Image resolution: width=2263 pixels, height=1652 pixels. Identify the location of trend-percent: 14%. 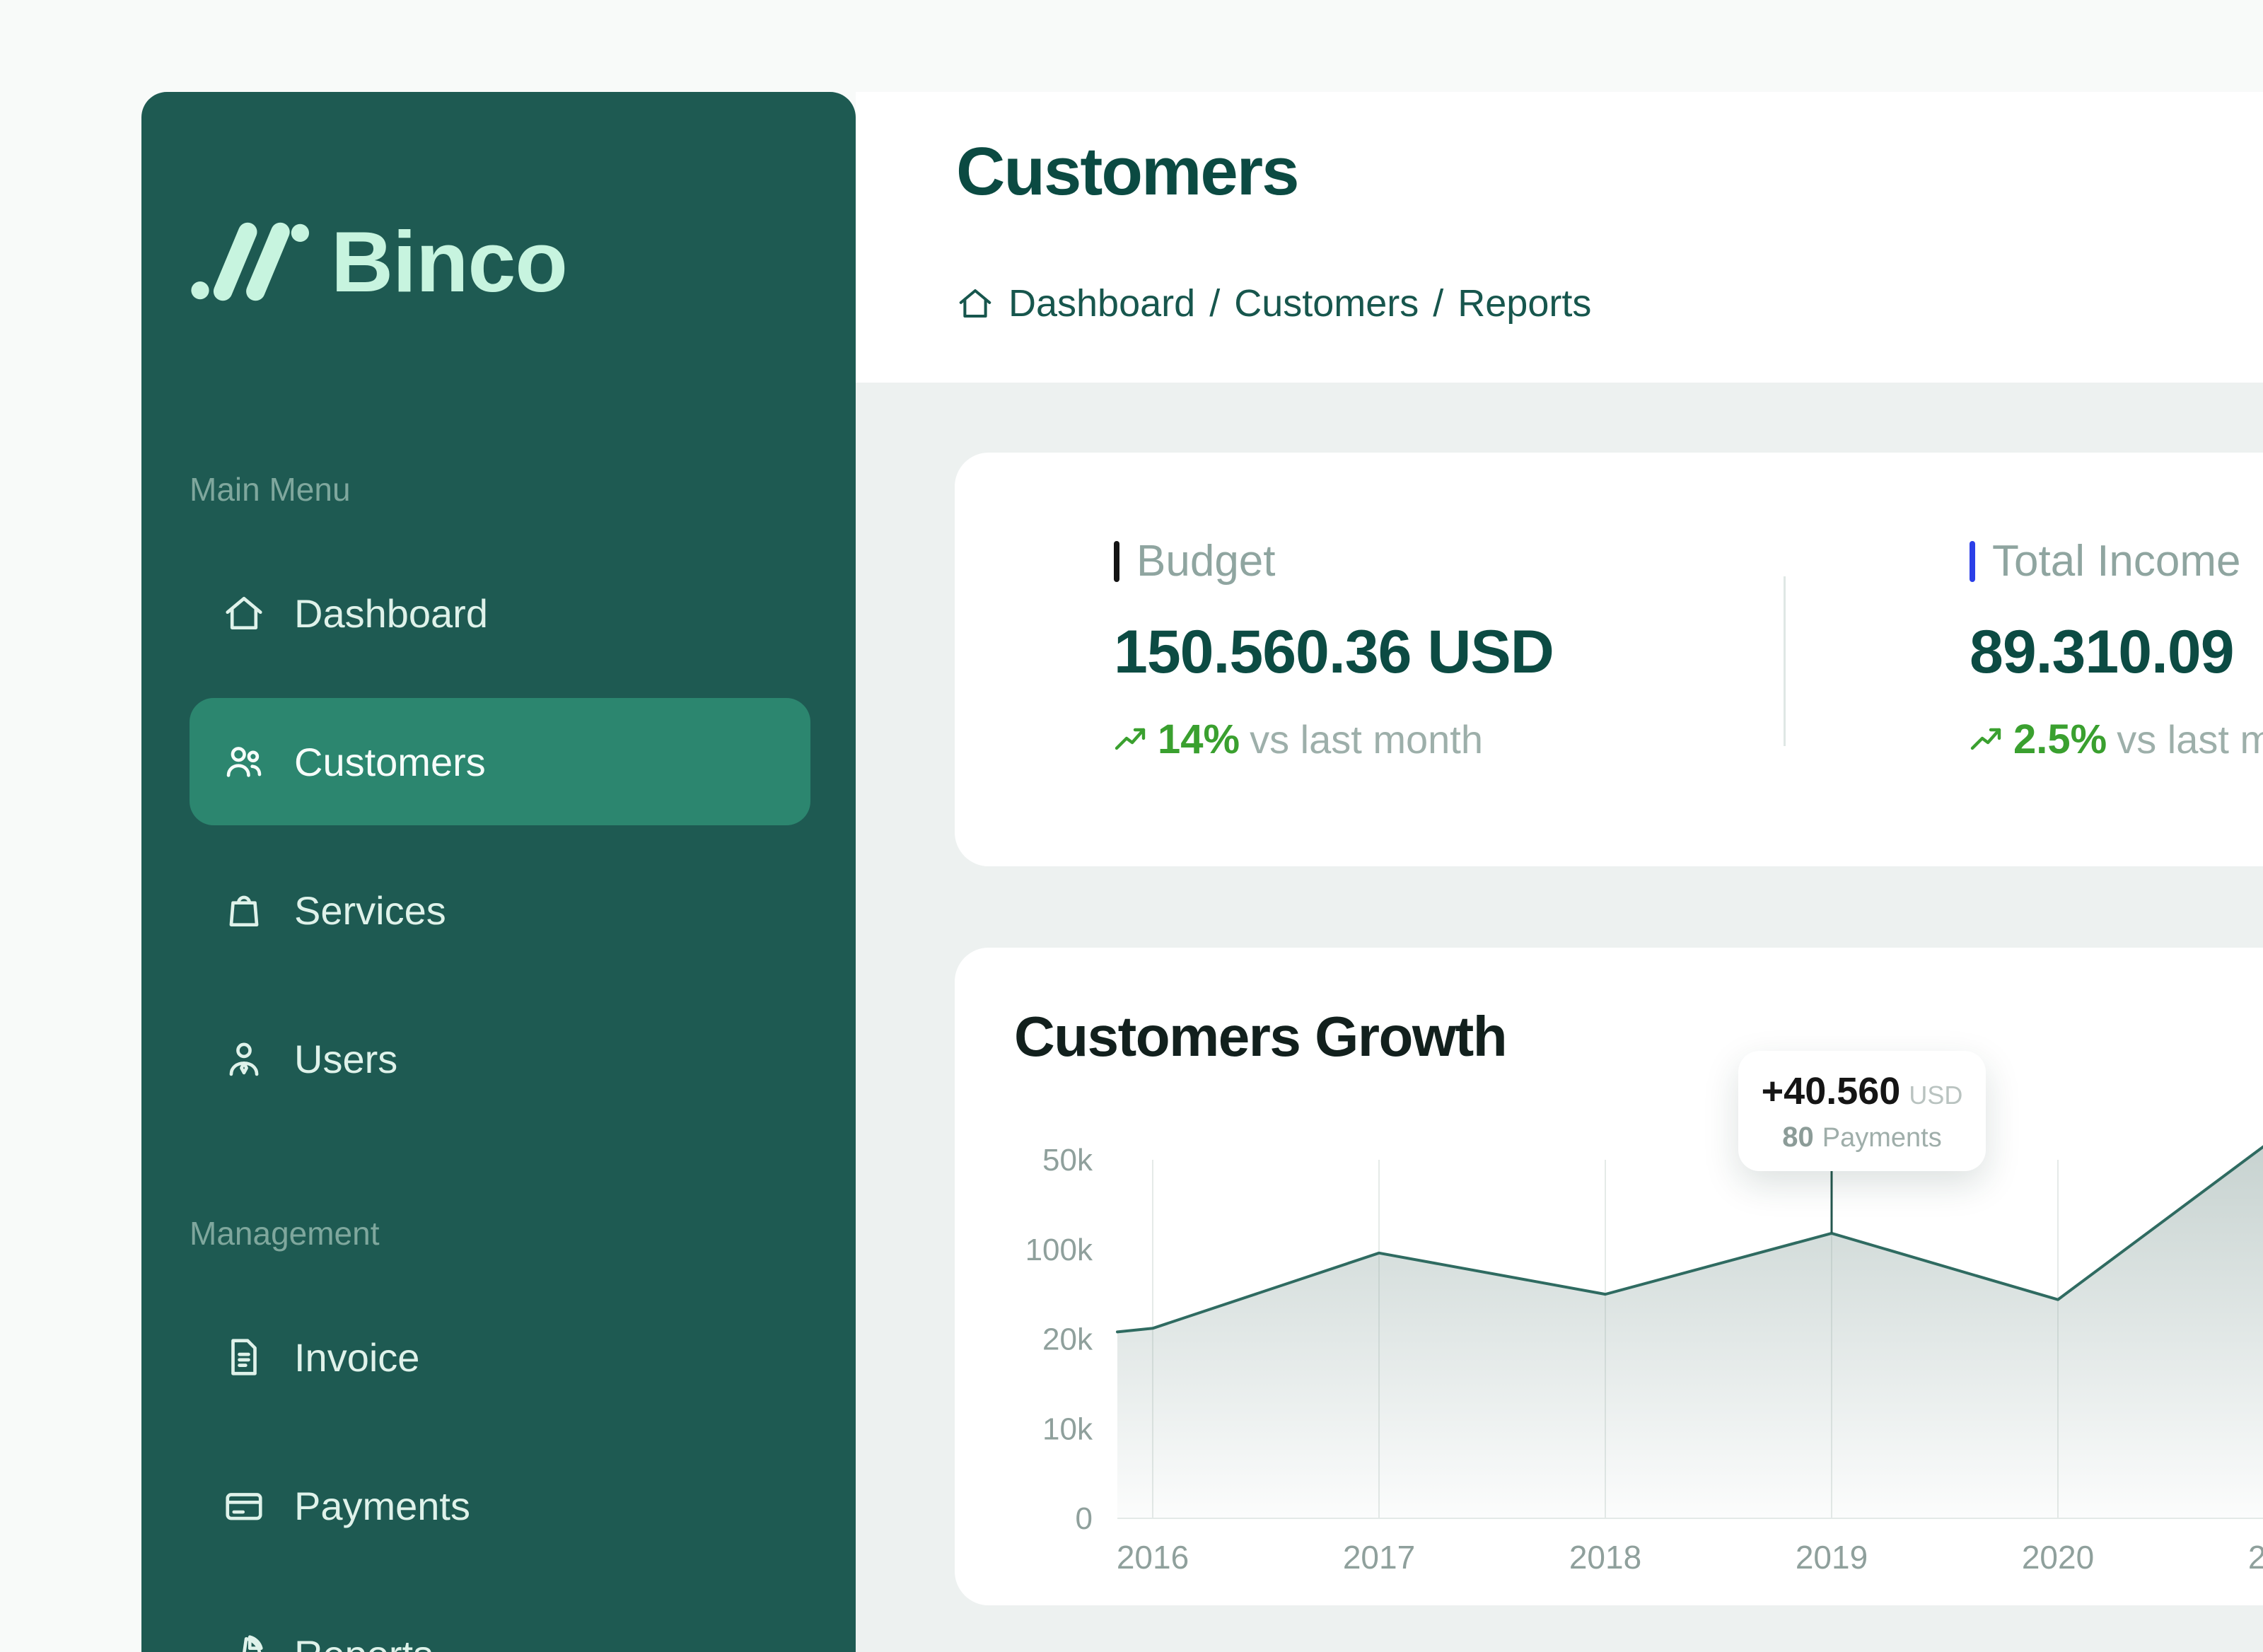
(1199, 739).